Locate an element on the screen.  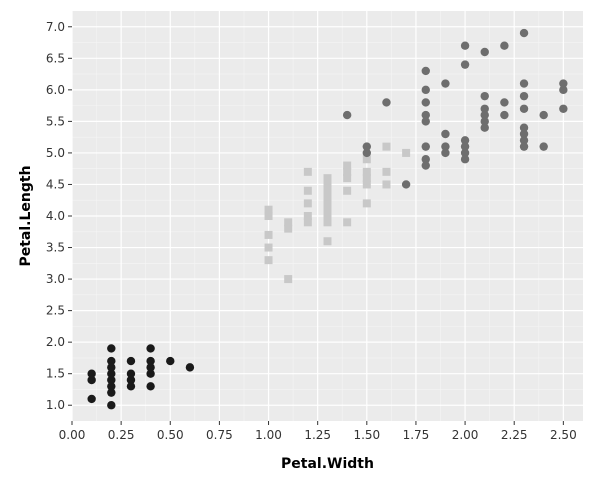
y-tick-label: 5.5 is located at coordinates (55, 121).